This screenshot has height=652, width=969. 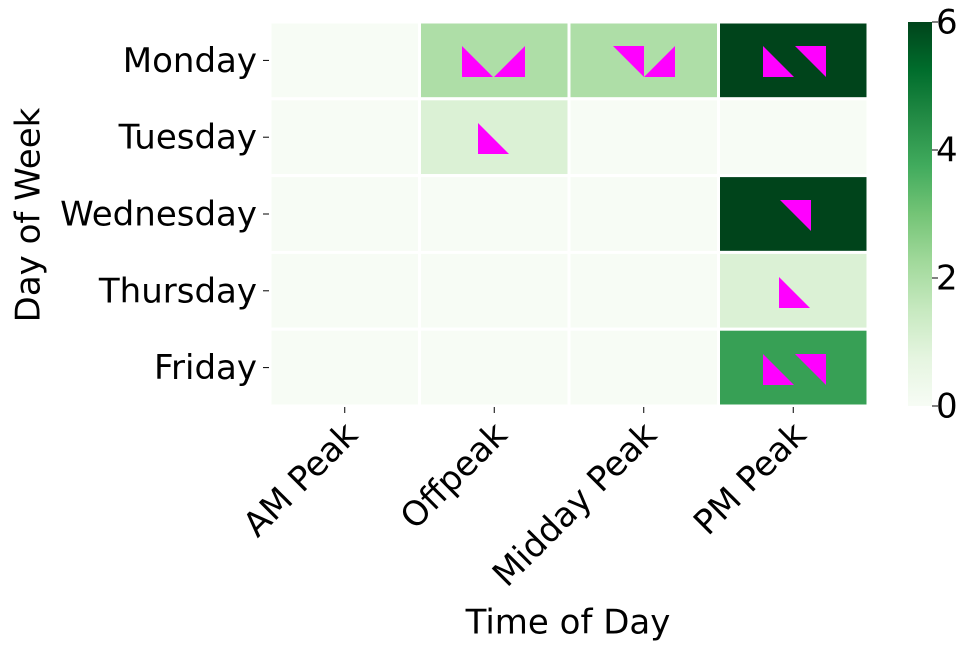 I want to click on x-tick-label: AM Peak, so click(x=301, y=480).